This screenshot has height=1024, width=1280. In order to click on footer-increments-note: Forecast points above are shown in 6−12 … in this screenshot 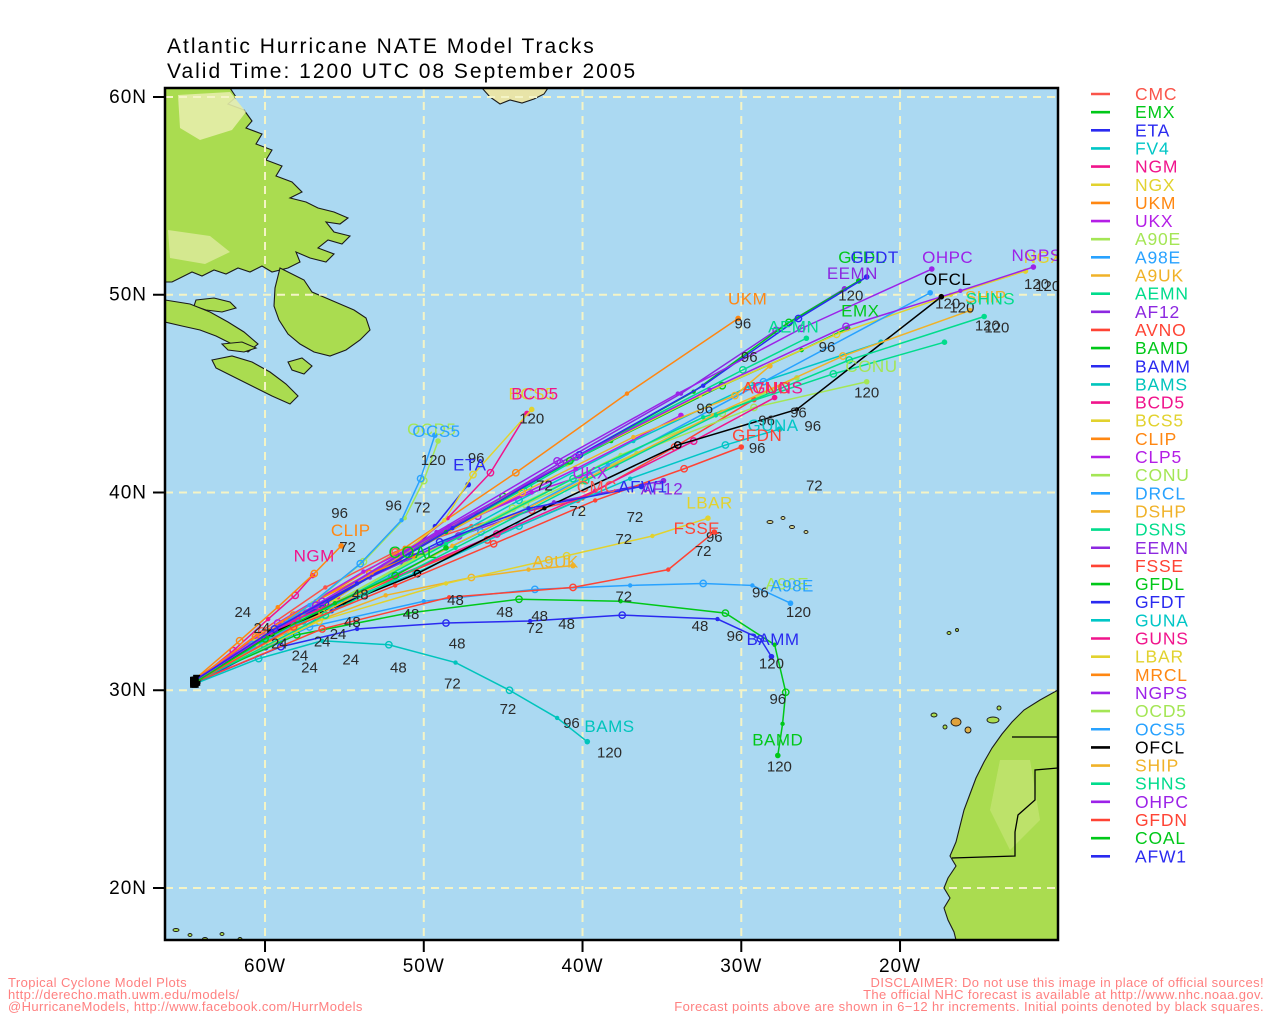, I will do `click(969, 1006)`.